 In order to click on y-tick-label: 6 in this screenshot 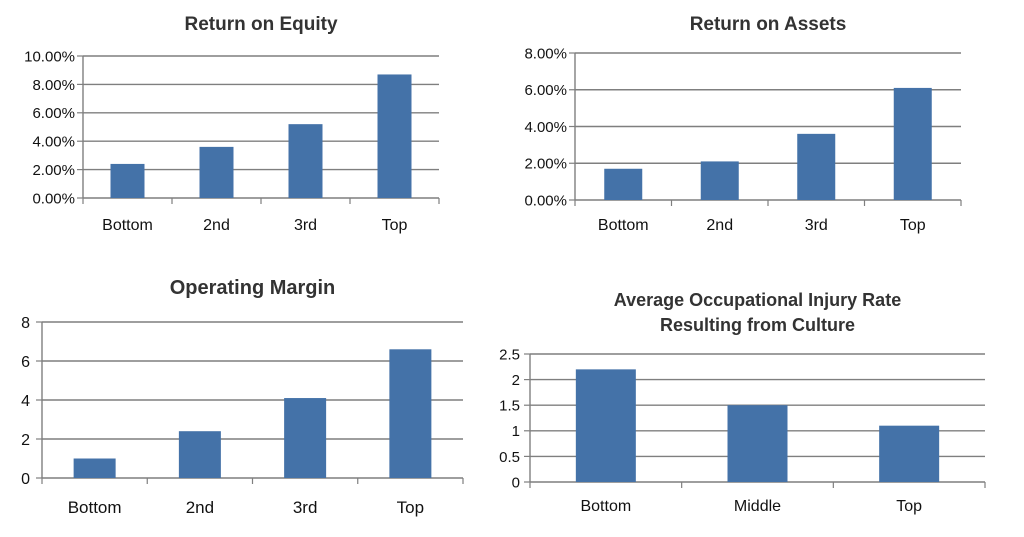, I will do `click(25, 362)`.